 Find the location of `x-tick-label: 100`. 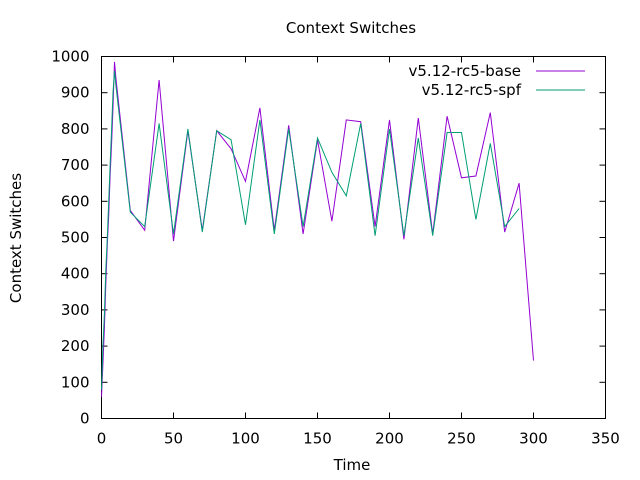

x-tick-label: 100 is located at coordinates (245, 439).